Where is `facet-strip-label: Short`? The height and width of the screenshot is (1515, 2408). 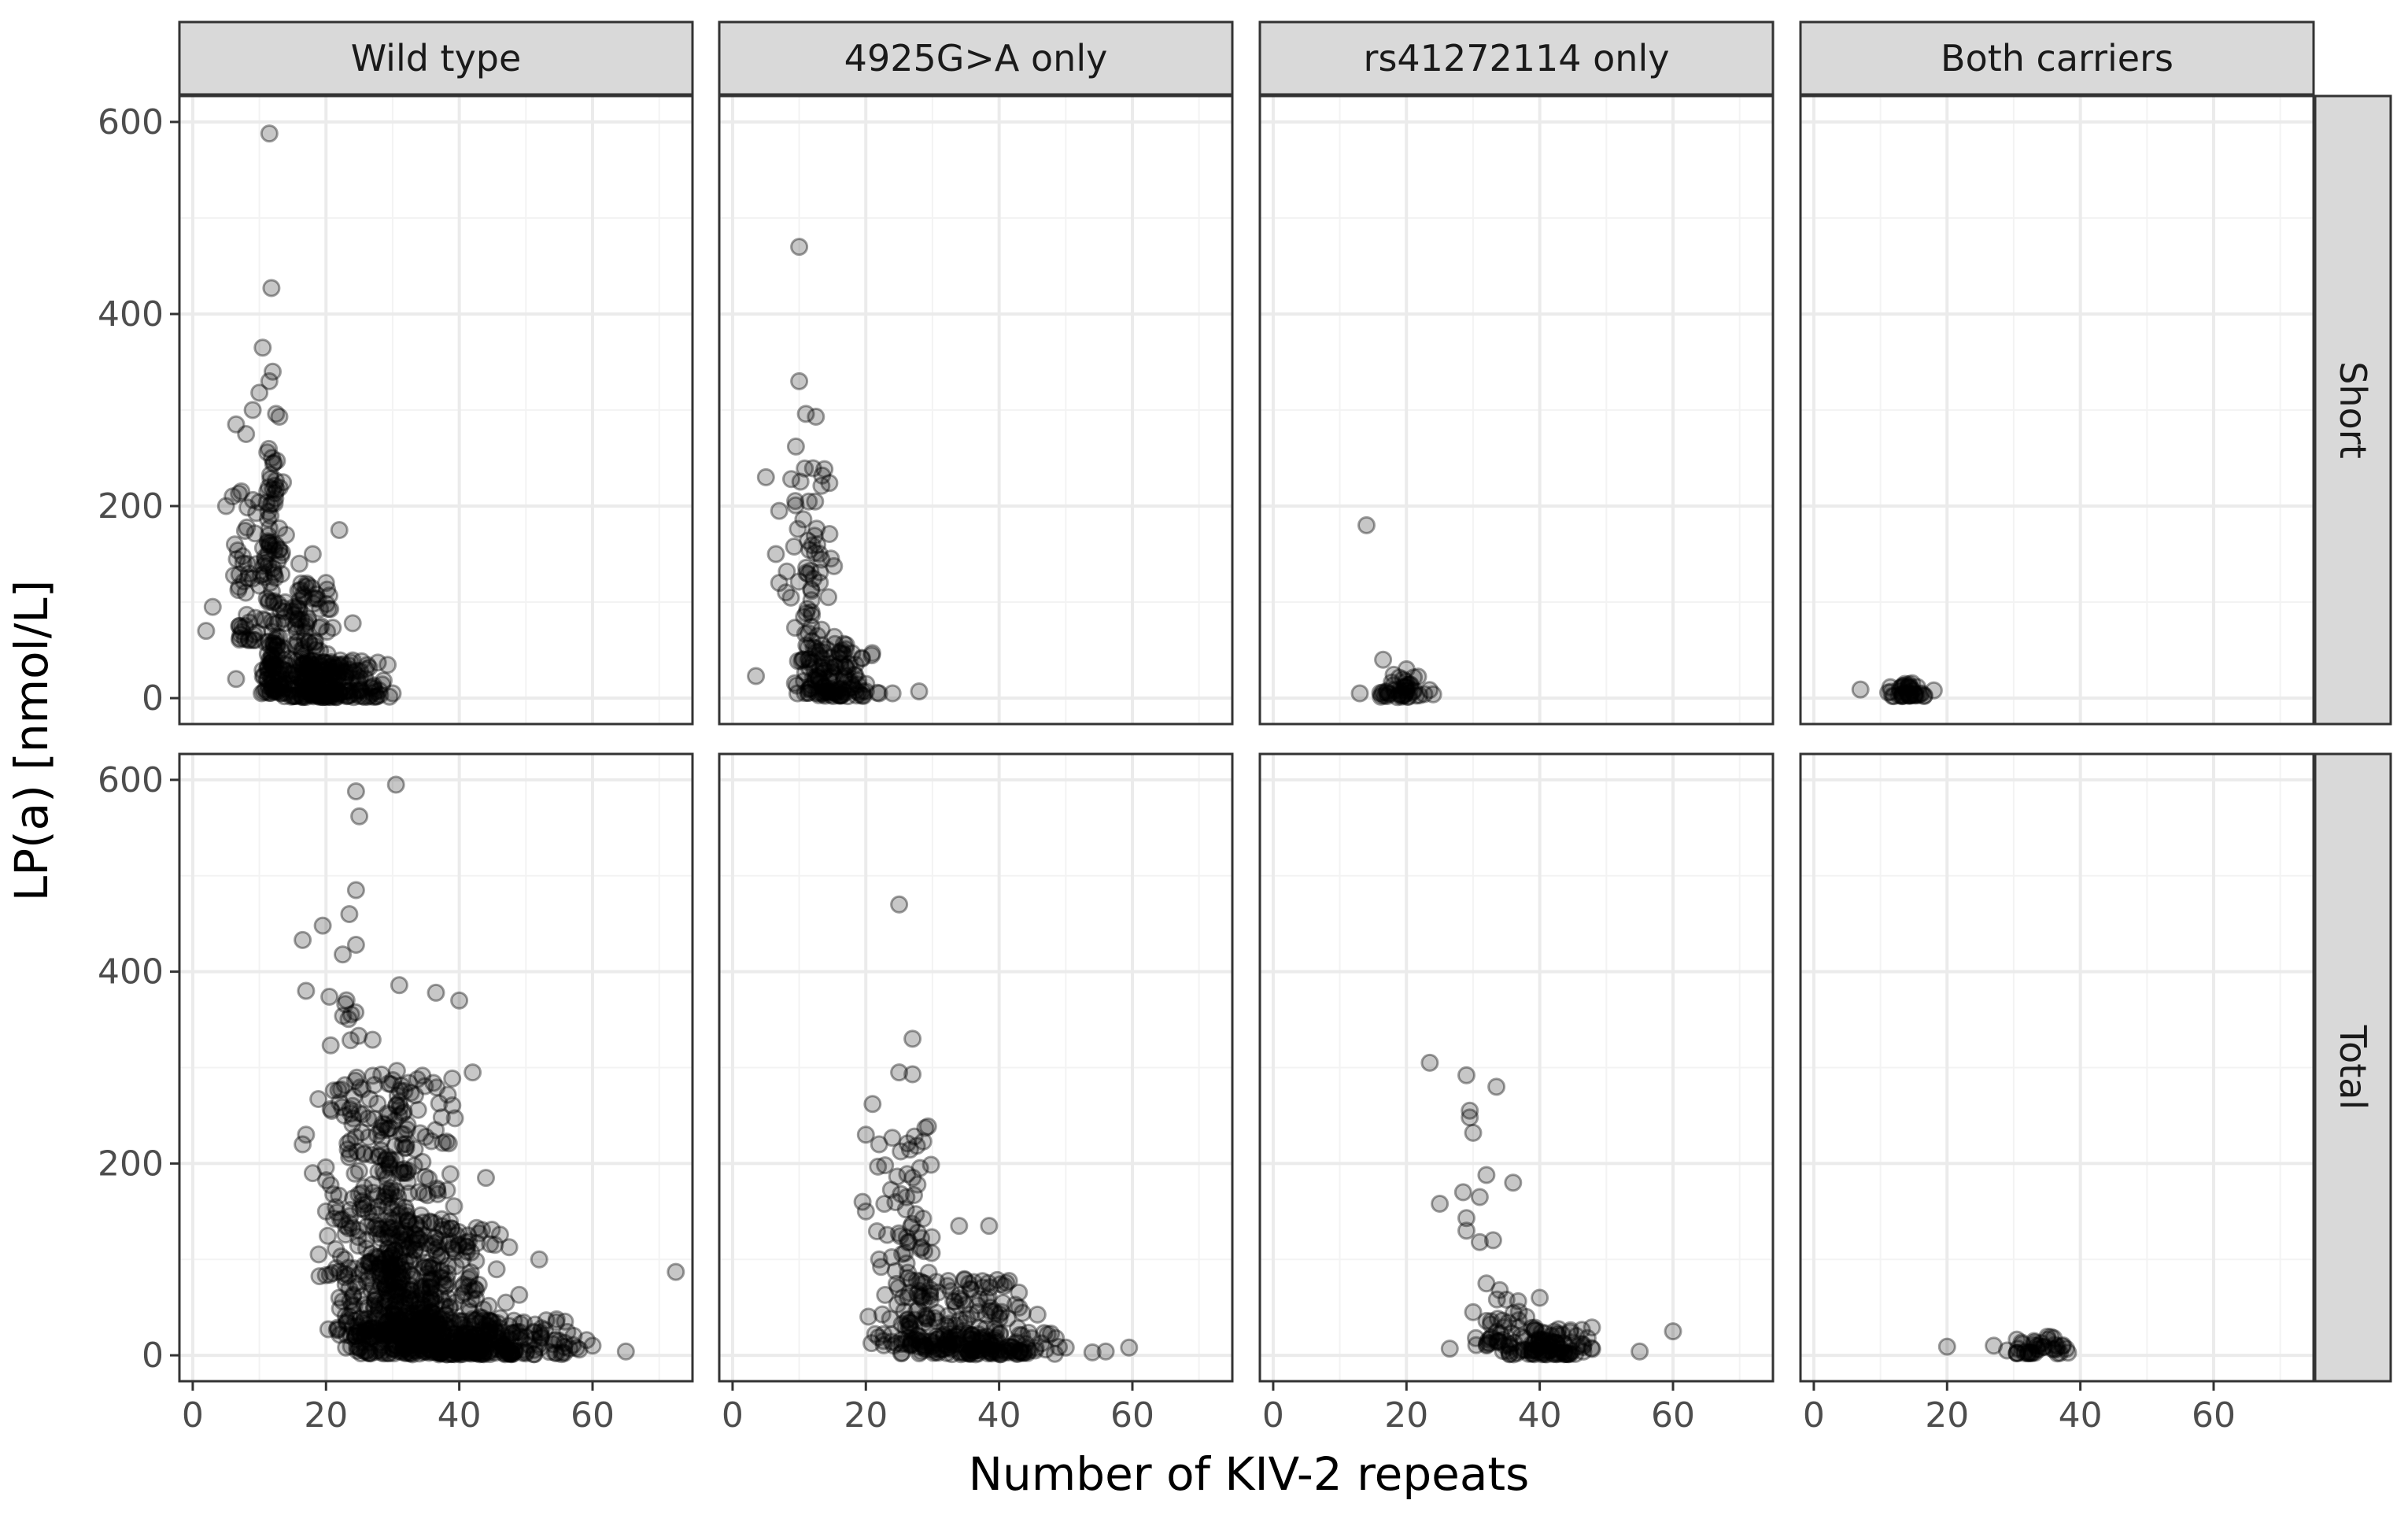 facet-strip-label: Short is located at coordinates (2353, 409).